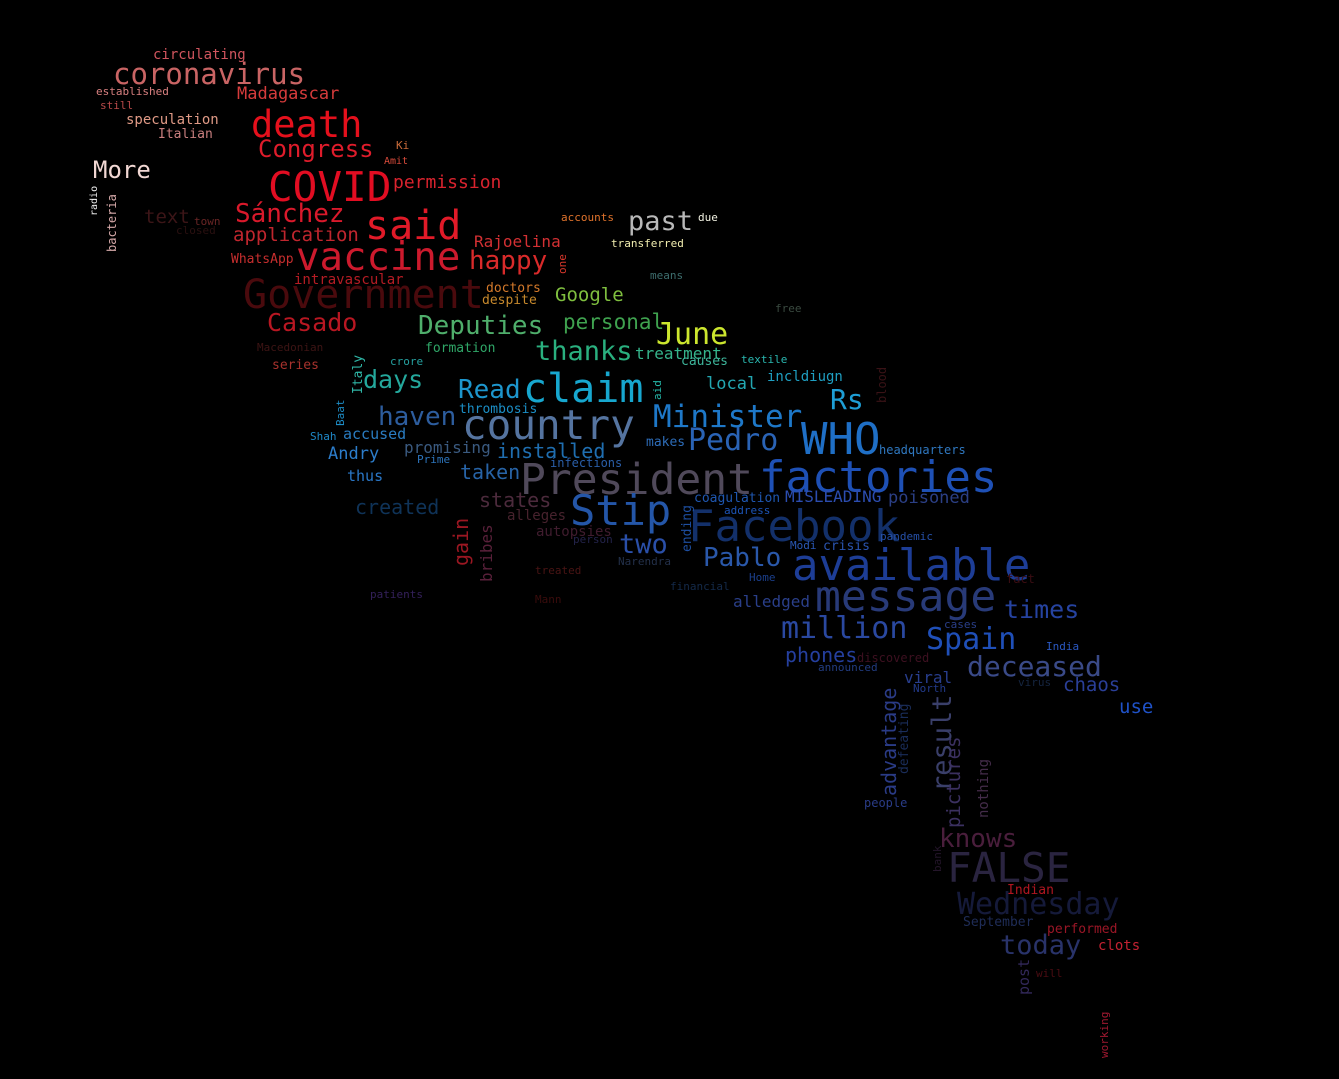 This screenshot has width=1339, height=1079. I want to click on word: treated, so click(558, 570).